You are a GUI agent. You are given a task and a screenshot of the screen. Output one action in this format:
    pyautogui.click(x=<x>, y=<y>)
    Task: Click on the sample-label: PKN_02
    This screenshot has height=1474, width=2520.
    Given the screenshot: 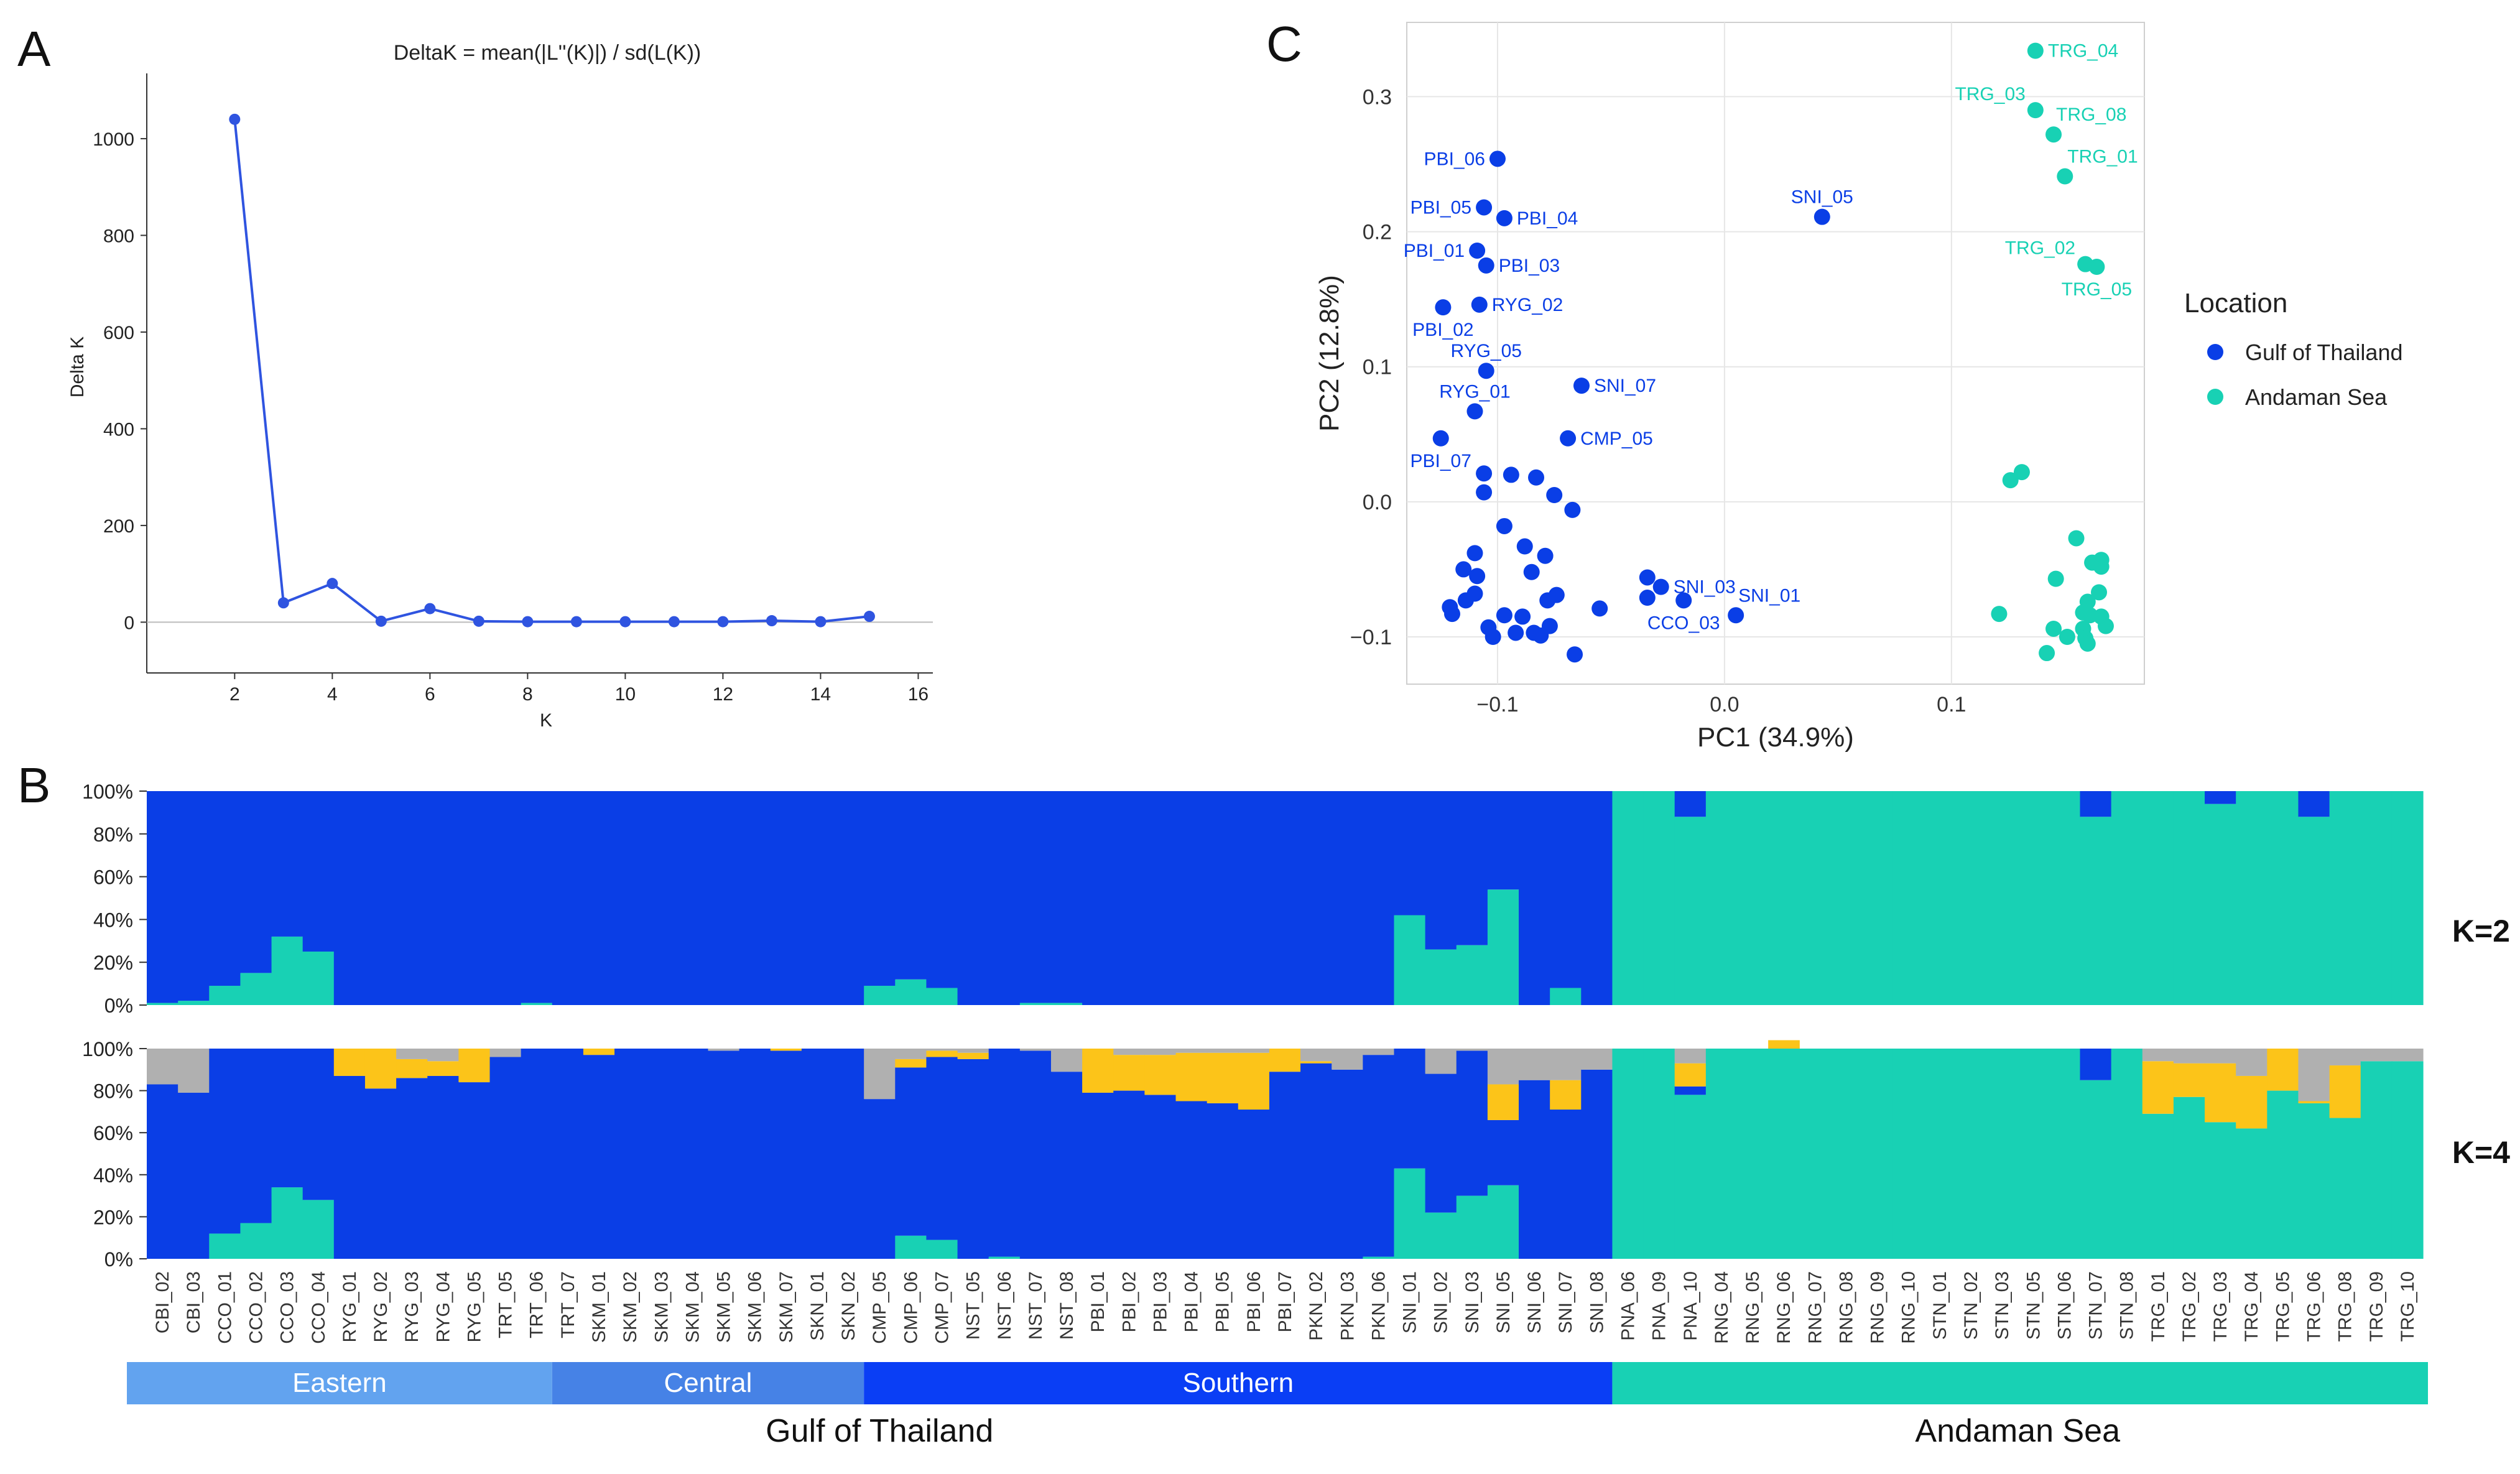 What is the action you would take?
    pyautogui.click(x=1316, y=1306)
    